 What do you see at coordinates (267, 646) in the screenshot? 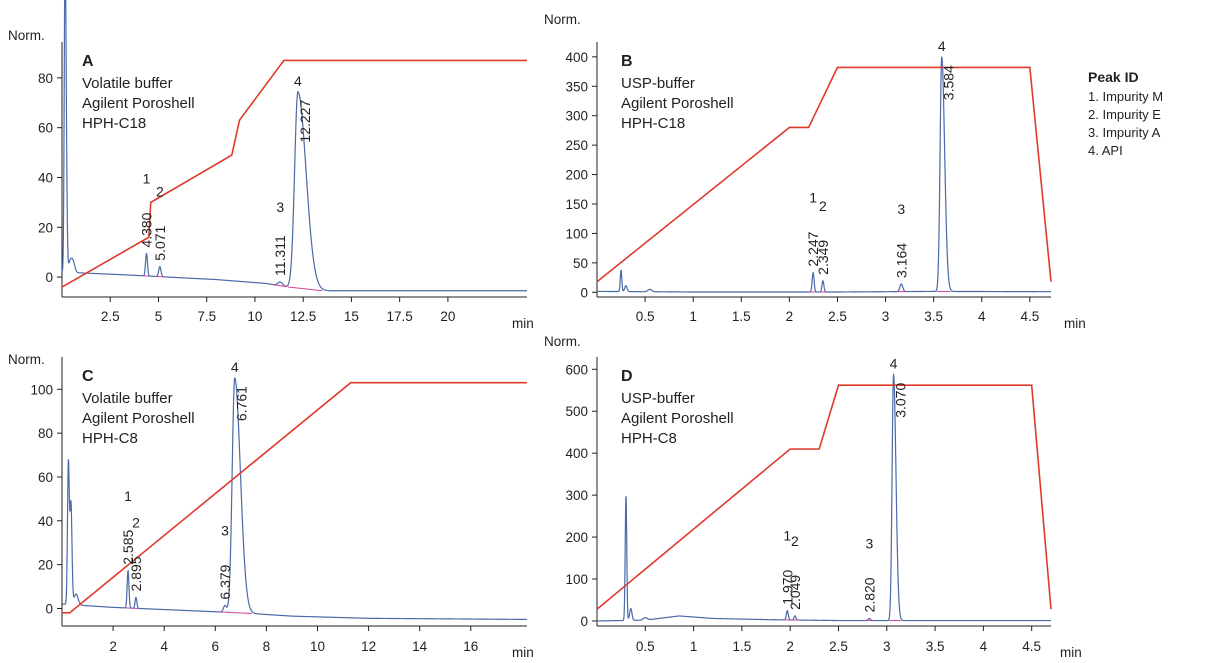
I see `x-tick-label: 8` at bounding box center [267, 646].